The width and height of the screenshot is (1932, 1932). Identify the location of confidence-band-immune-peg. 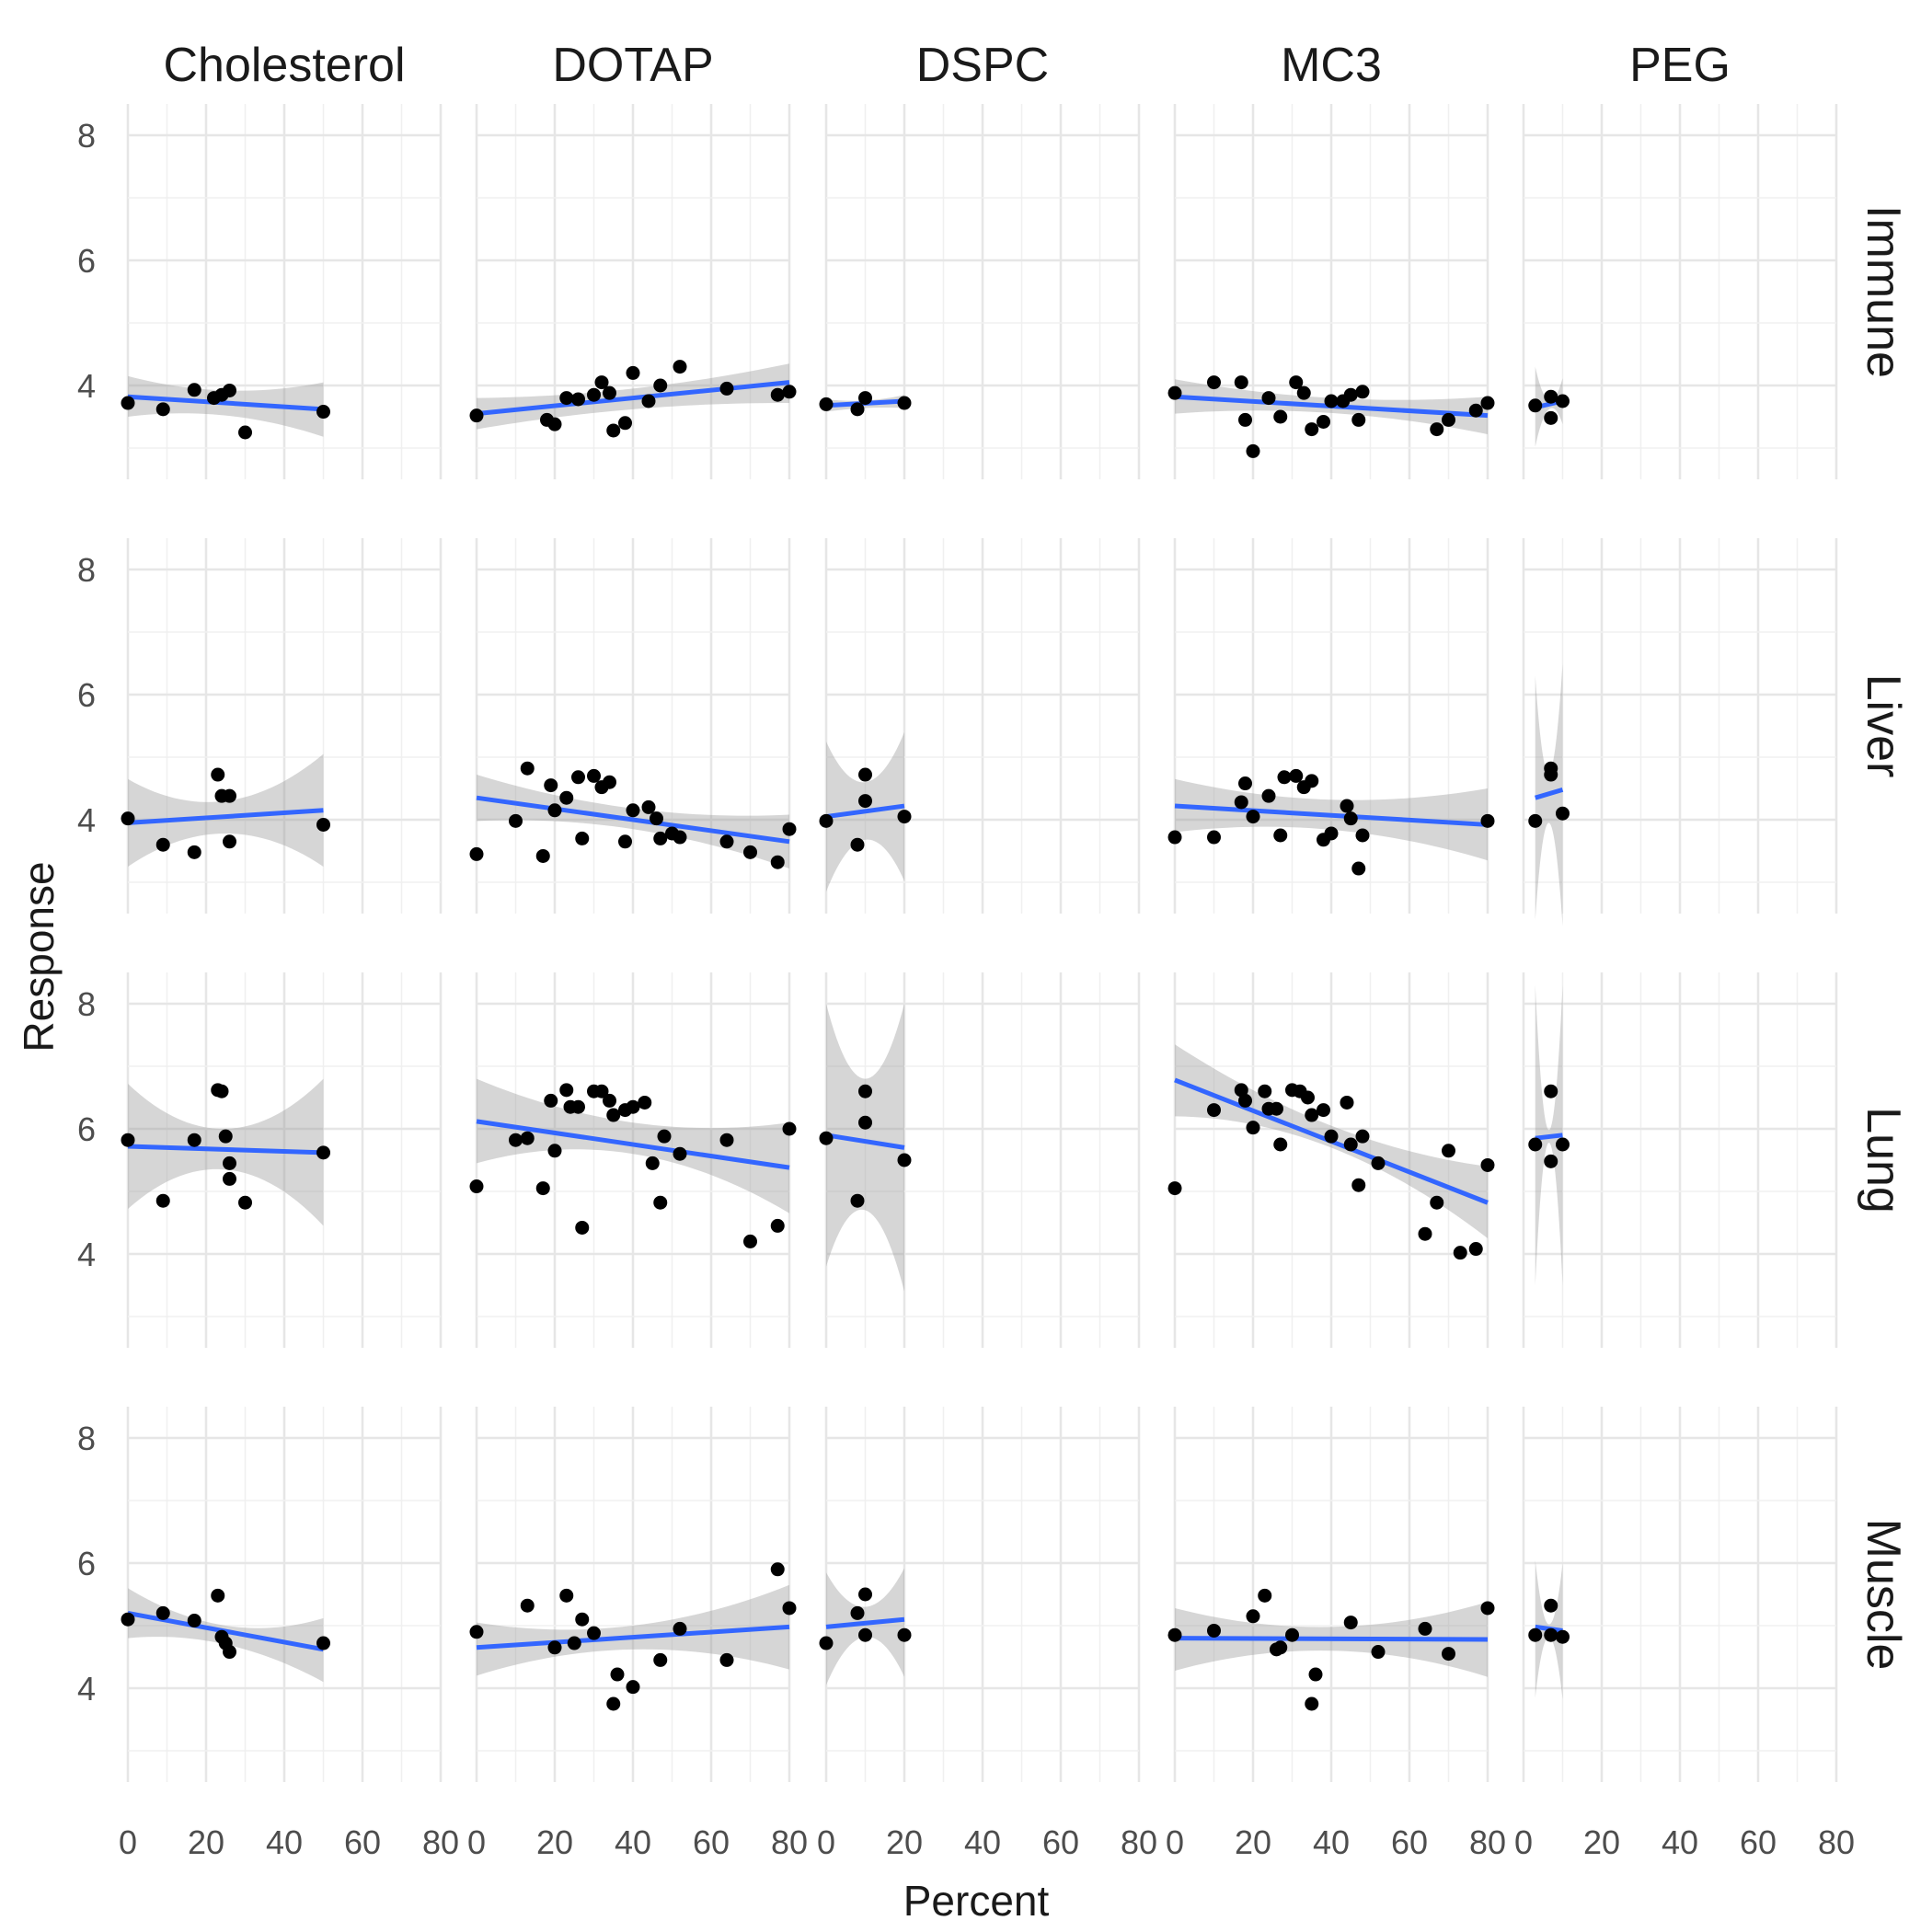
(1549, 406).